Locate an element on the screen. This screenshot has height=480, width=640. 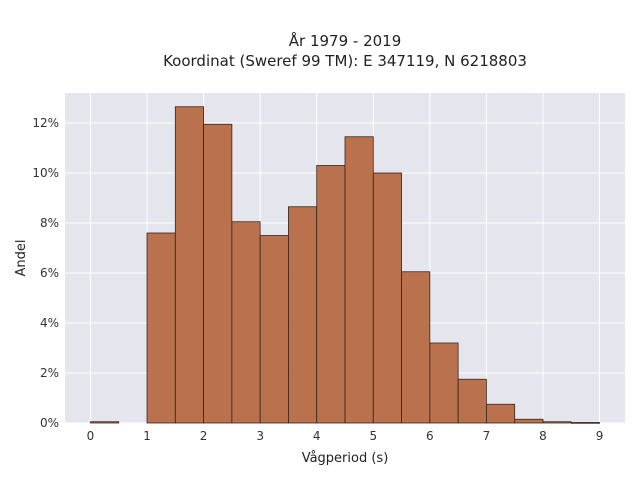
y-tick-label: 0% is located at coordinates (49, 423).